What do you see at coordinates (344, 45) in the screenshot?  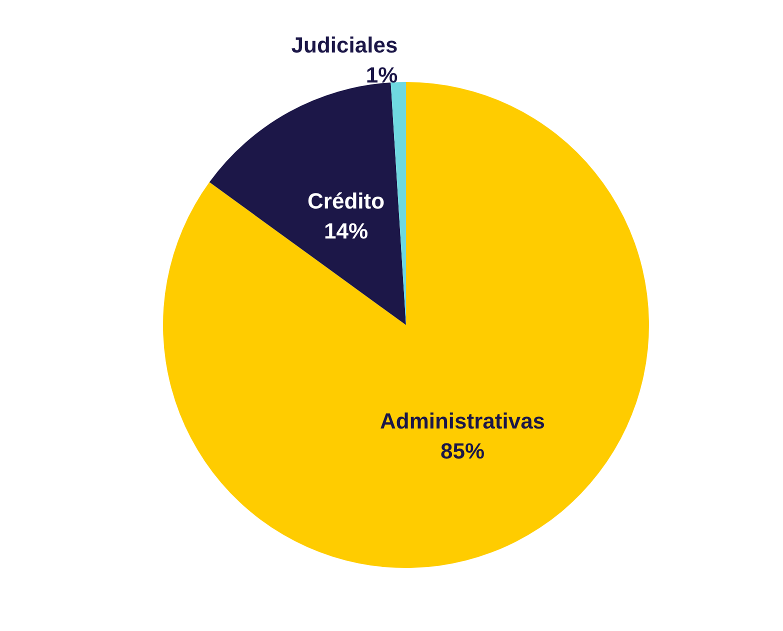 I see `slice-label: Judiciales` at bounding box center [344, 45].